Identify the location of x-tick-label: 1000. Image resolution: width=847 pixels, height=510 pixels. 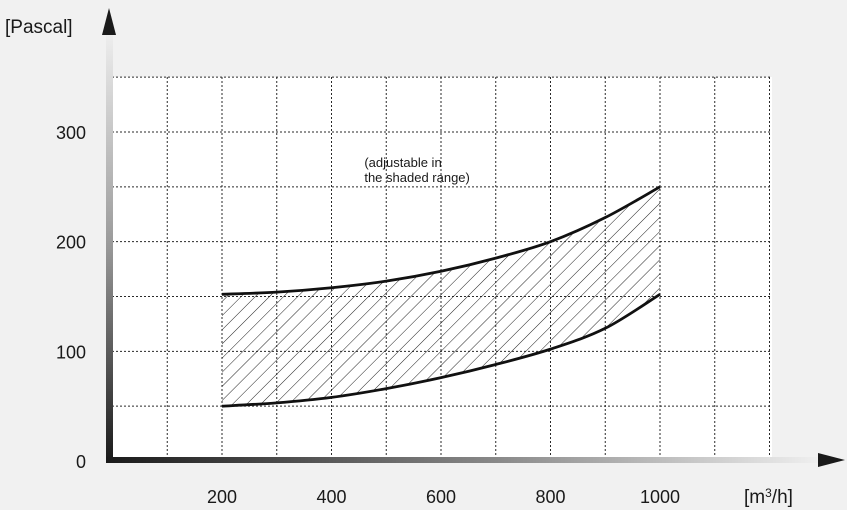
(660, 497).